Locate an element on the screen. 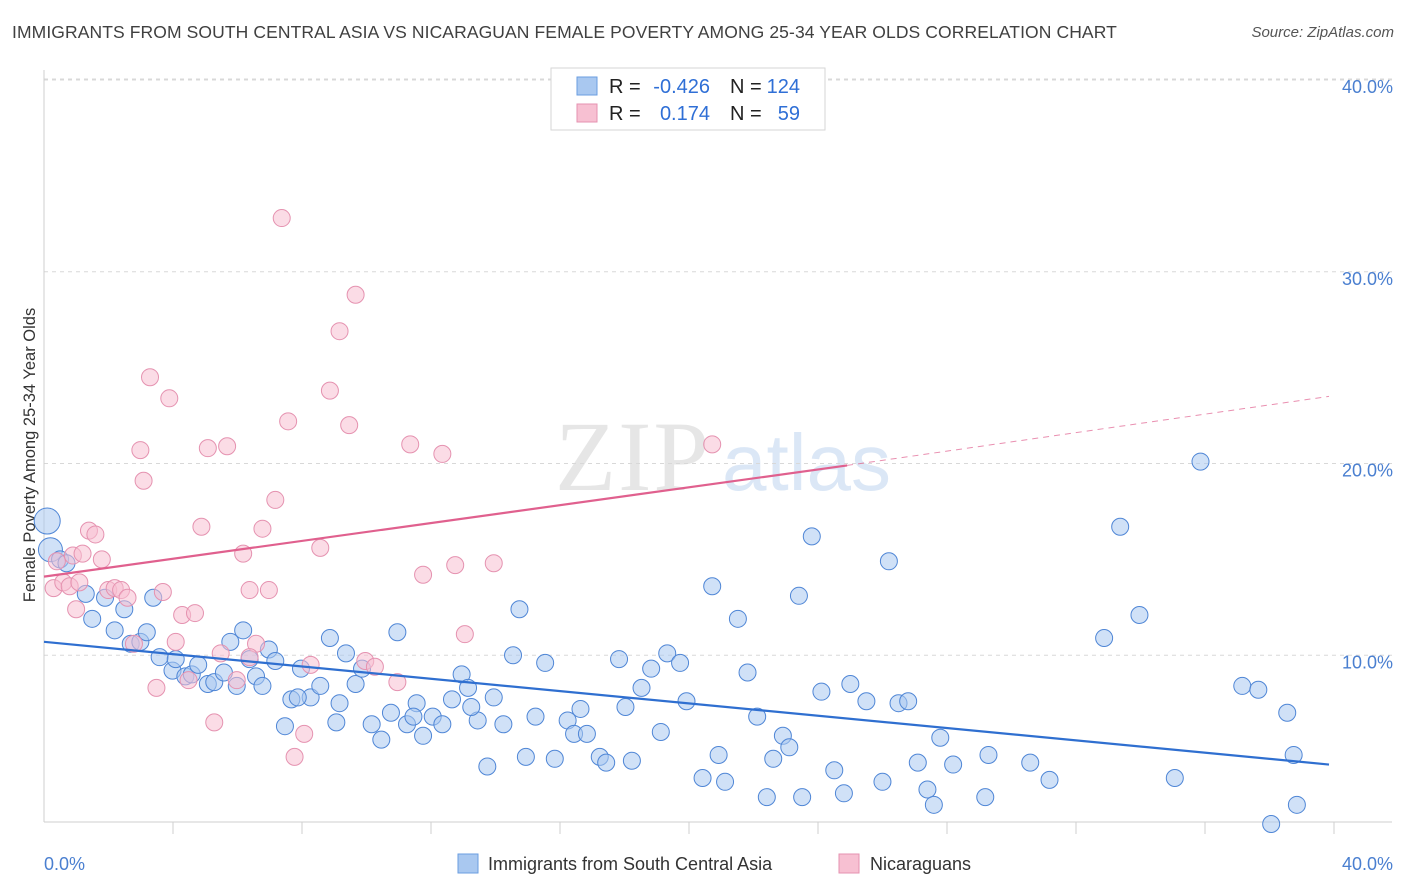 This screenshot has width=1406, height=892. trend-line-immigrants is located at coordinates (686, 703).